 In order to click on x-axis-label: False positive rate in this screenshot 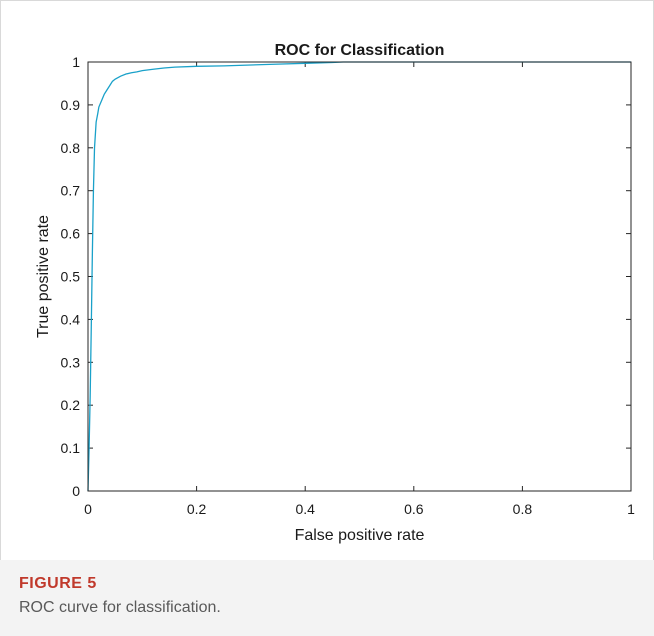, I will do `click(360, 535)`.